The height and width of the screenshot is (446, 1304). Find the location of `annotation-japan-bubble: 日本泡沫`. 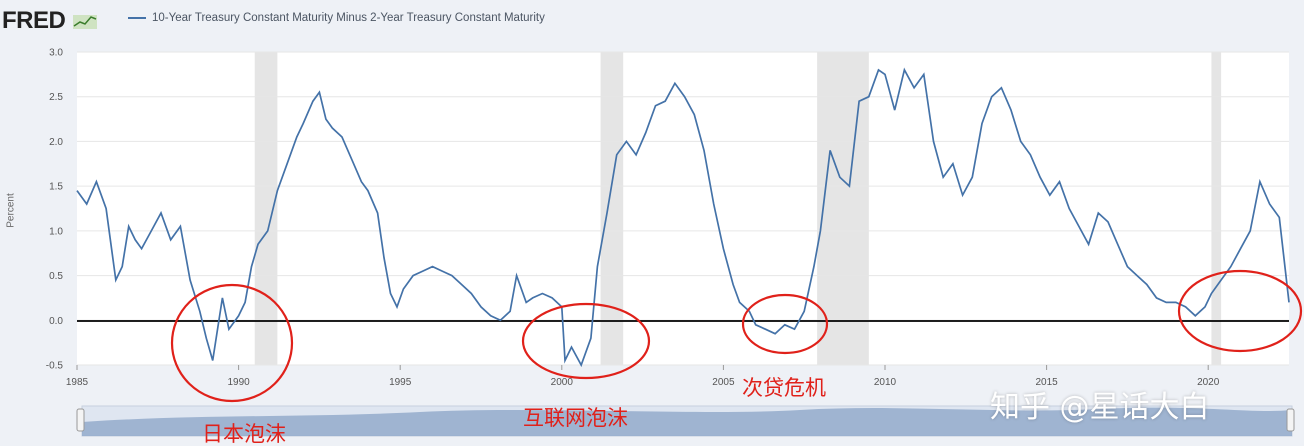

annotation-japan-bubble: 日本泡沫 is located at coordinates (244, 434).